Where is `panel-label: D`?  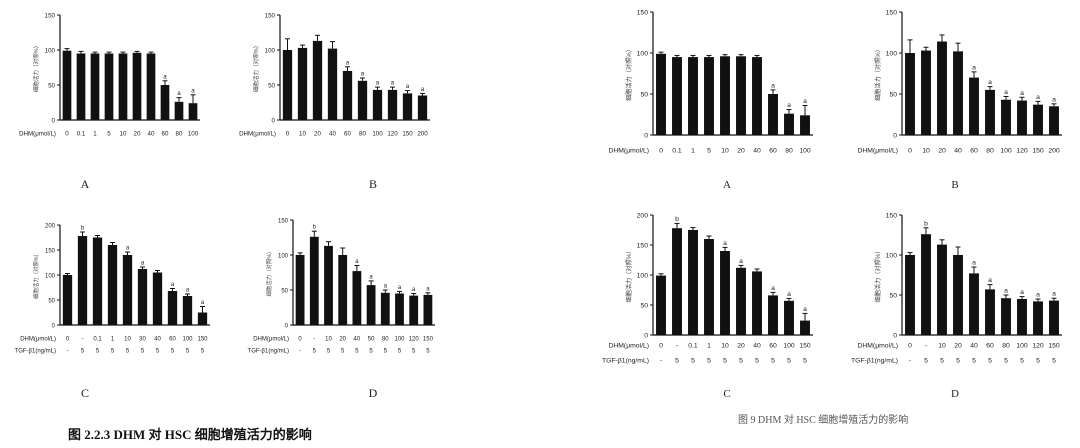
panel-label: D is located at coordinates (373, 393).